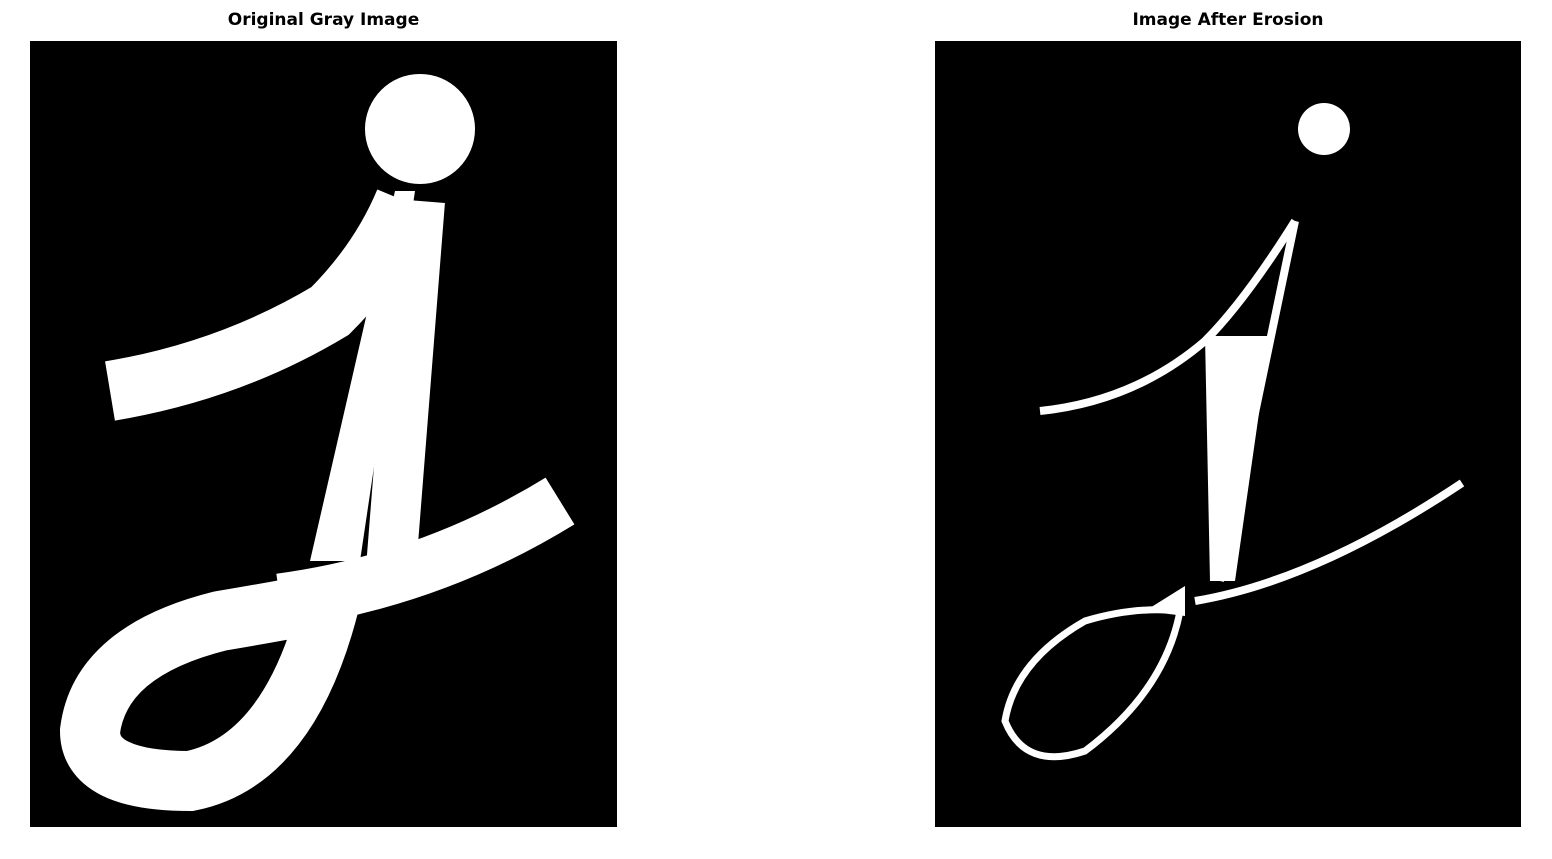 Image resolution: width=1552 pixels, height=859 pixels. What do you see at coordinates (1228, 20) in the screenshot?
I see `panel-title-eroded: Image After Erosion` at bounding box center [1228, 20].